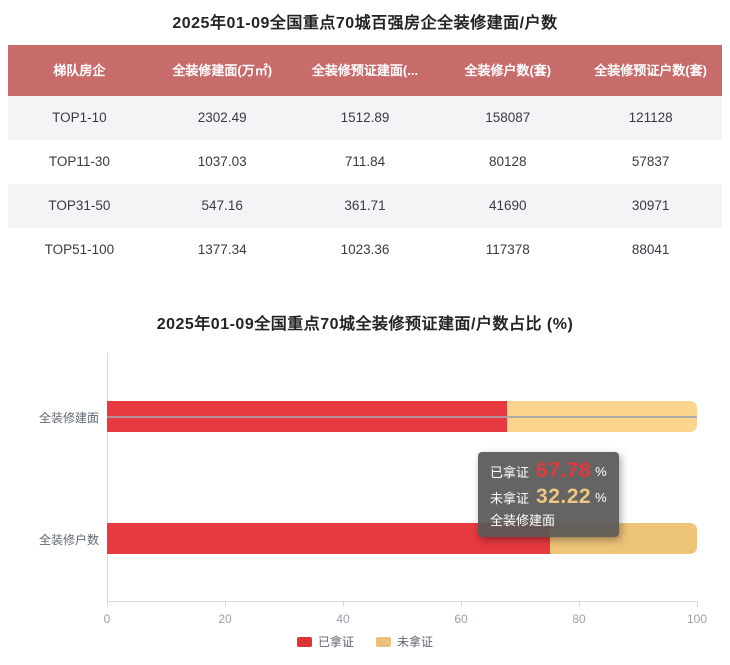  I want to click on cell-value: 117378, so click(507, 249).